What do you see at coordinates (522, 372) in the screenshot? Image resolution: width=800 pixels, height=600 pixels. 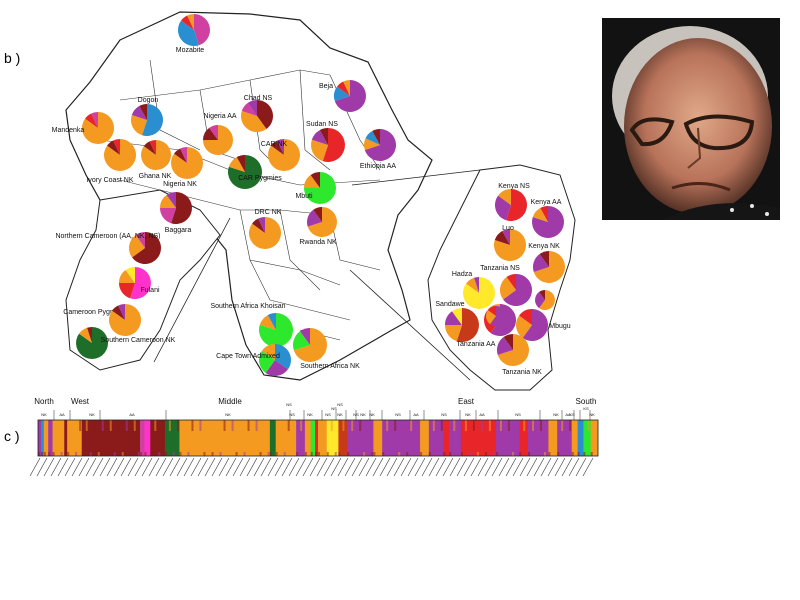 I see `pie-label: Tanzania NK` at bounding box center [522, 372].